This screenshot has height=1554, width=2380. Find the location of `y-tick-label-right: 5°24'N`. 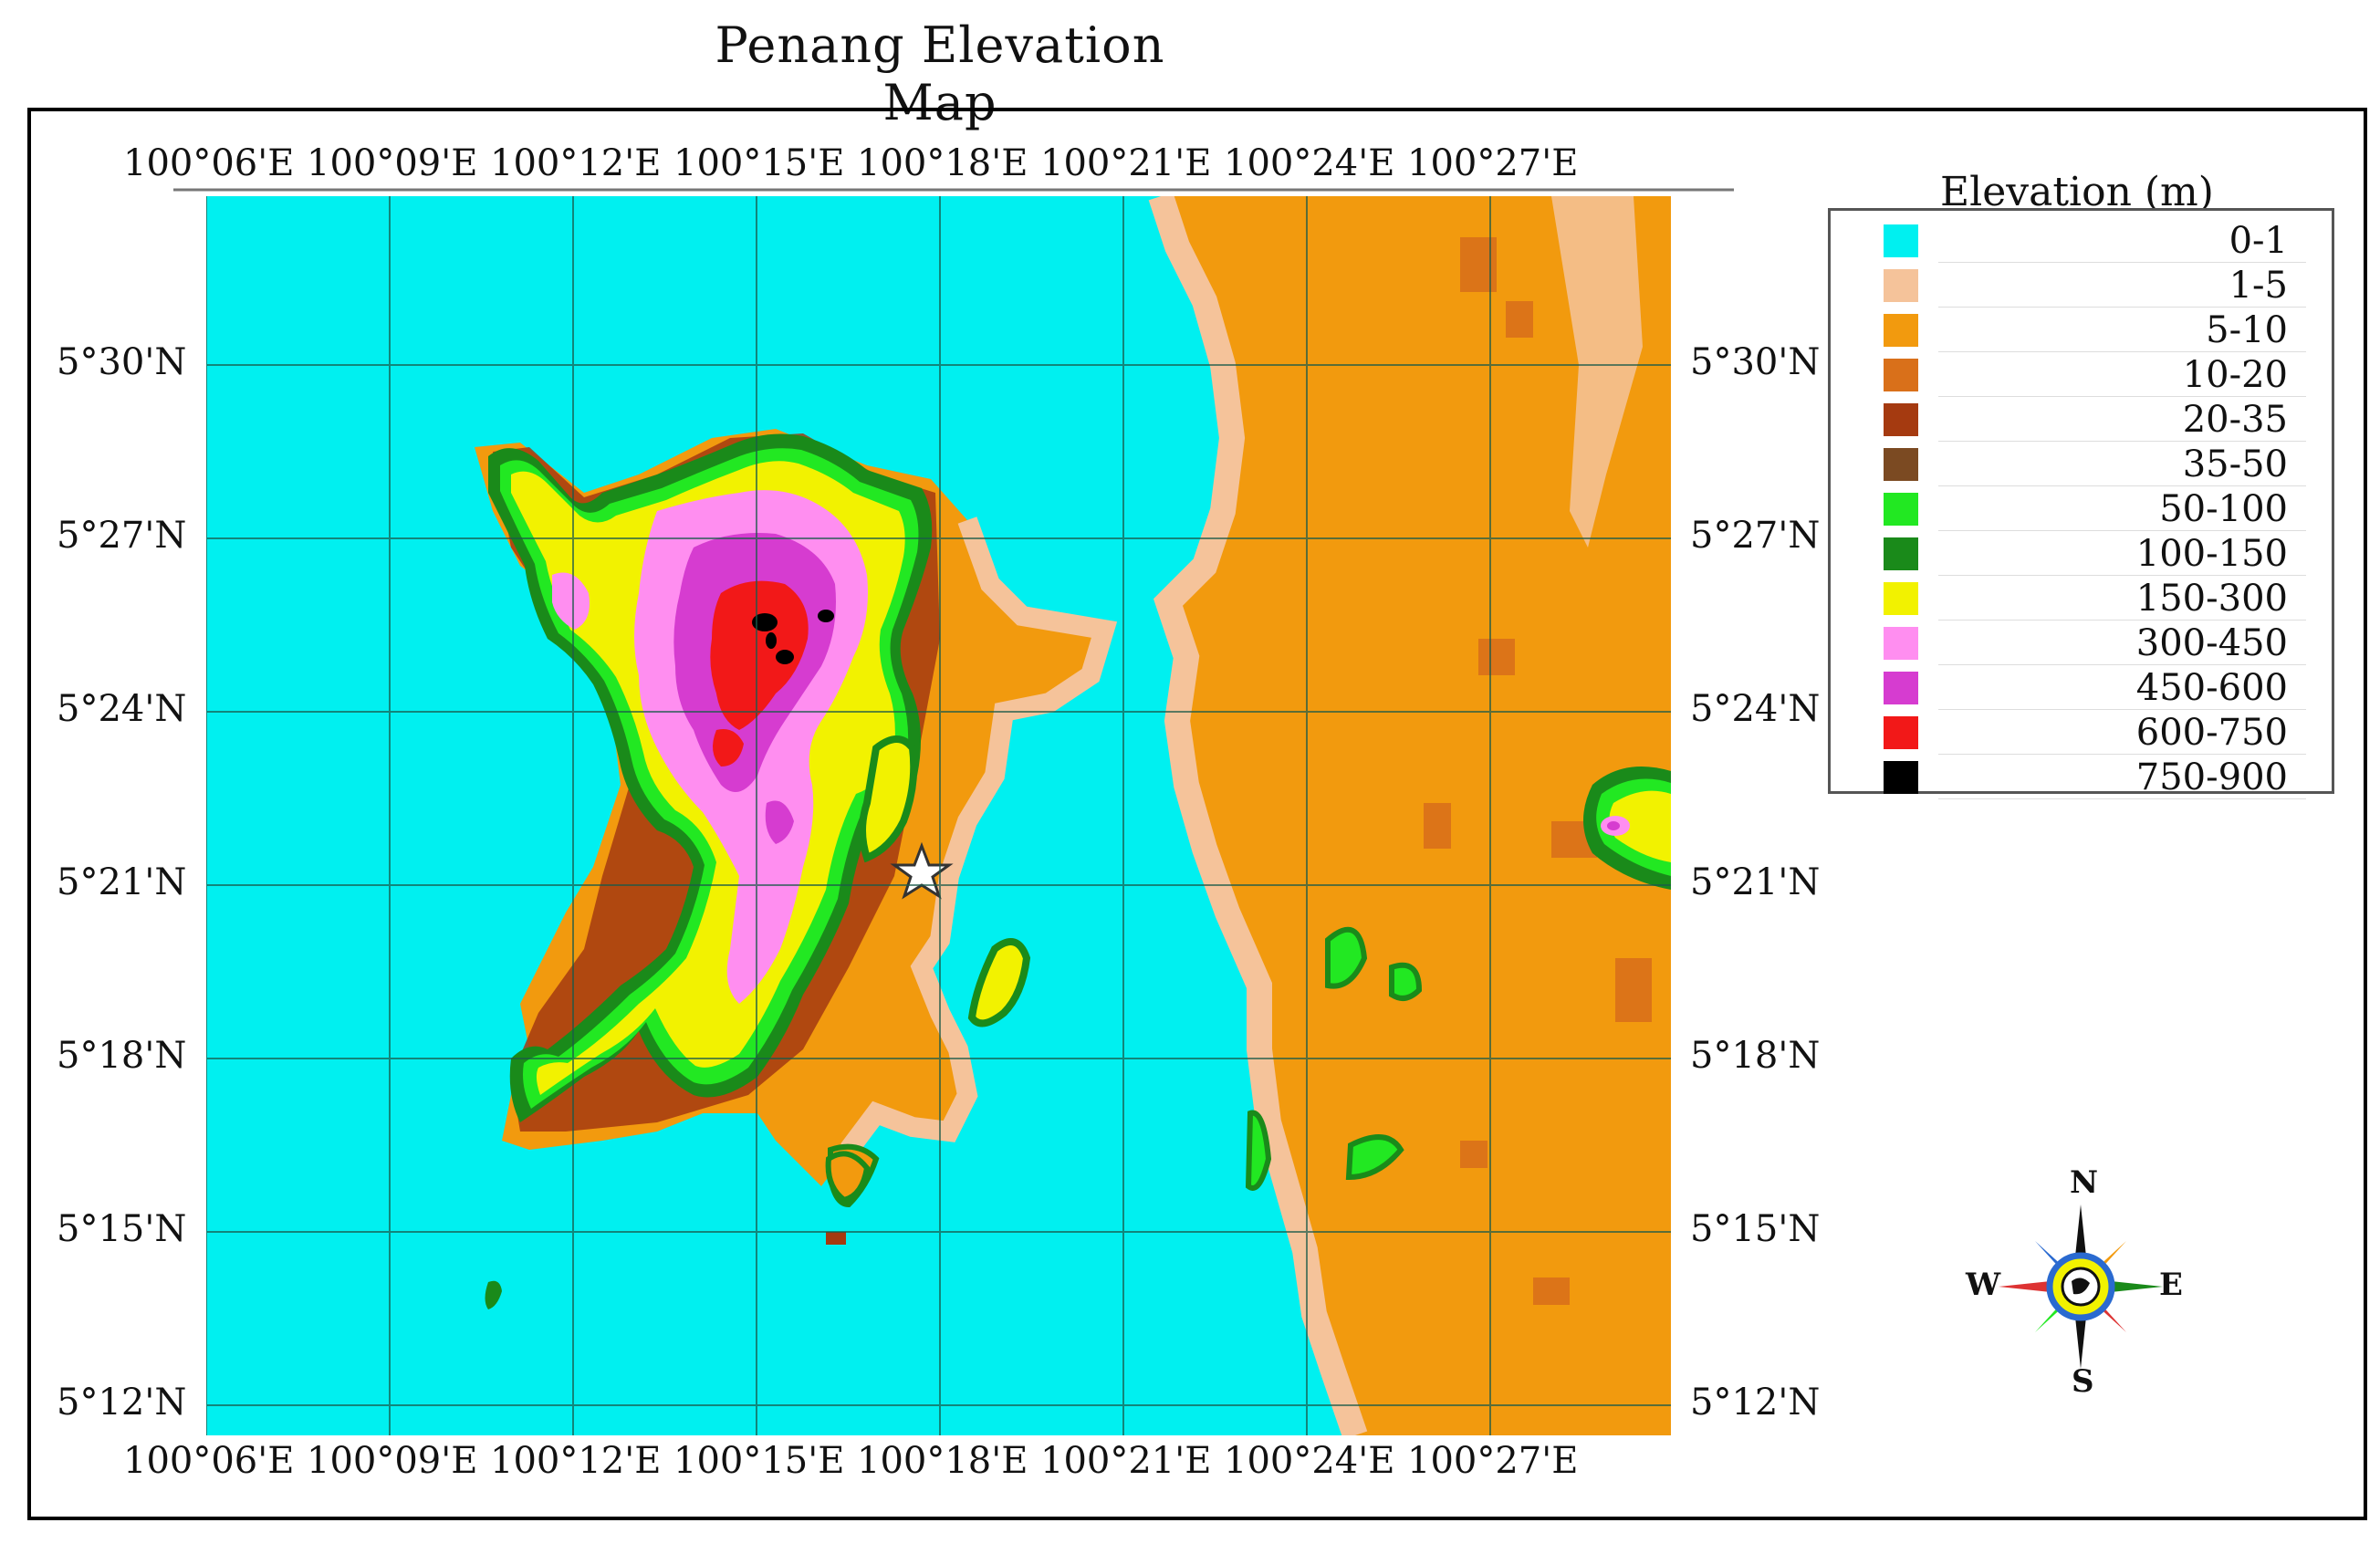

y-tick-label-right: 5°24'N is located at coordinates (1756, 709).